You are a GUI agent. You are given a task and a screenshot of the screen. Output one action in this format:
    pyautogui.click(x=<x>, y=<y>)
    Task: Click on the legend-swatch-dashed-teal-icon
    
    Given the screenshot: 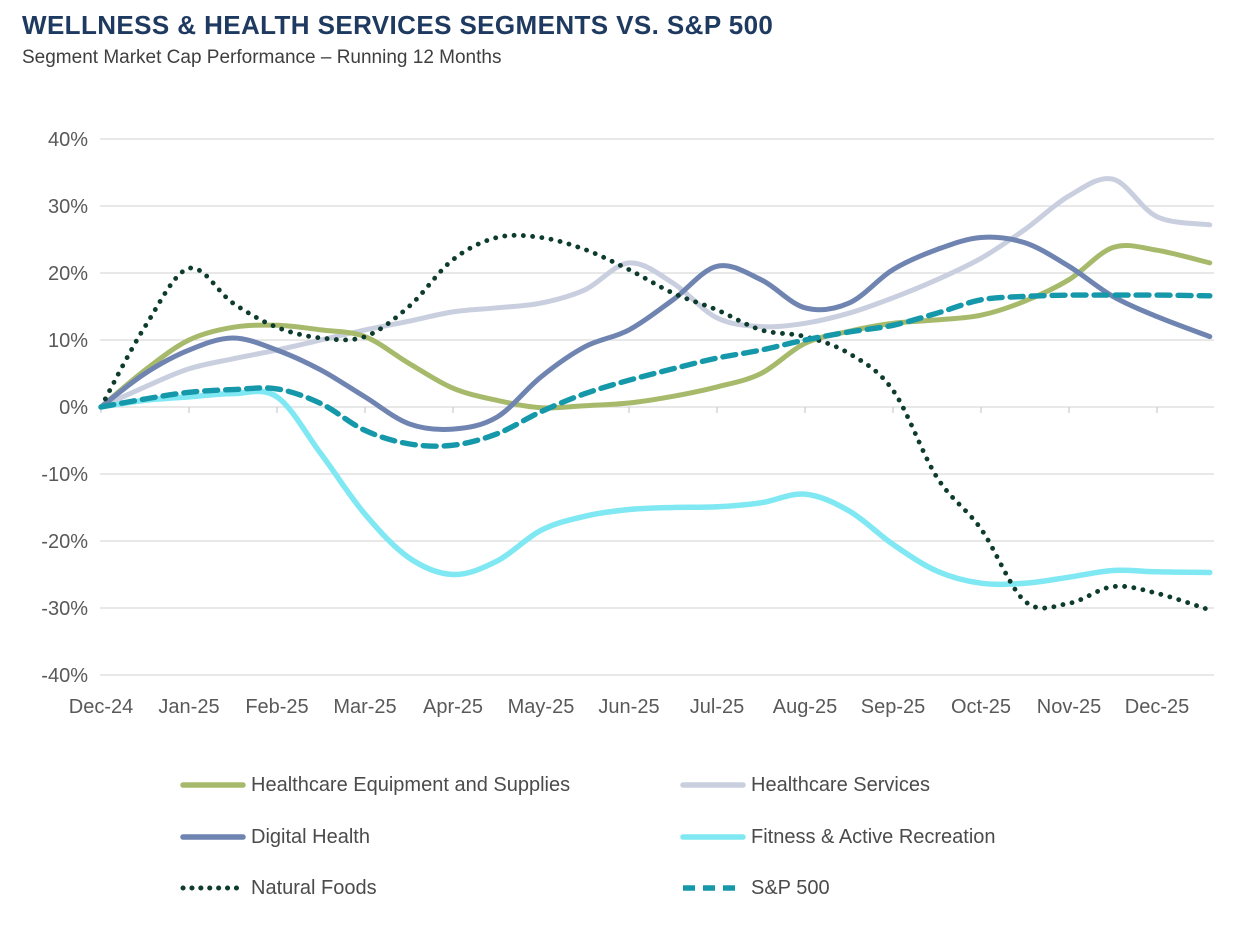 What is the action you would take?
    pyautogui.click(x=713, y=888)
    